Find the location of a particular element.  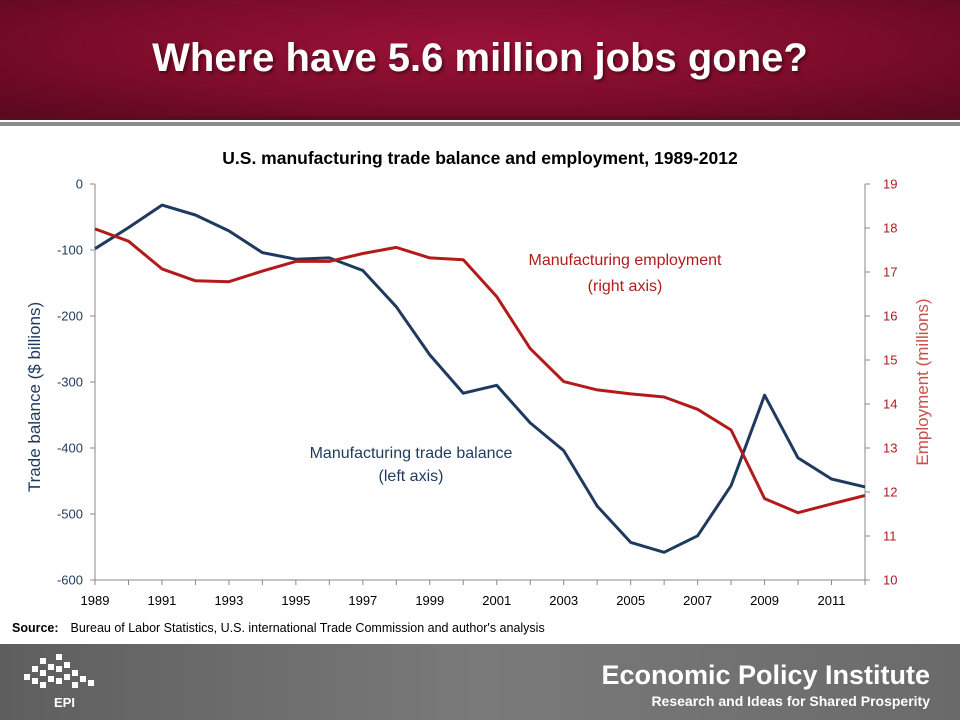

org-name: Economic Policy Institute is located at coordinates (765, 675).